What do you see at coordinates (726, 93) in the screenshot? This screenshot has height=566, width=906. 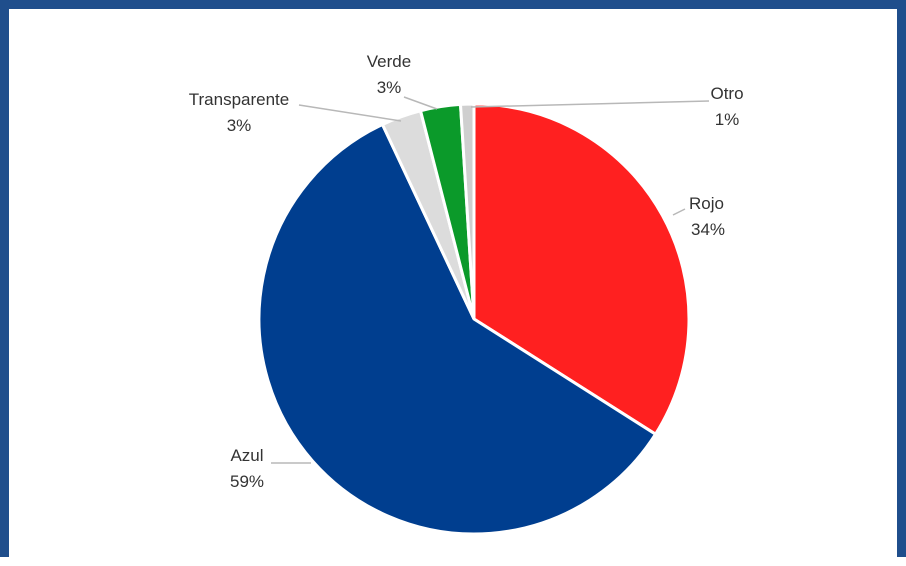 I see `slice-label-otro: Otro` at bounding box center [726, 93].